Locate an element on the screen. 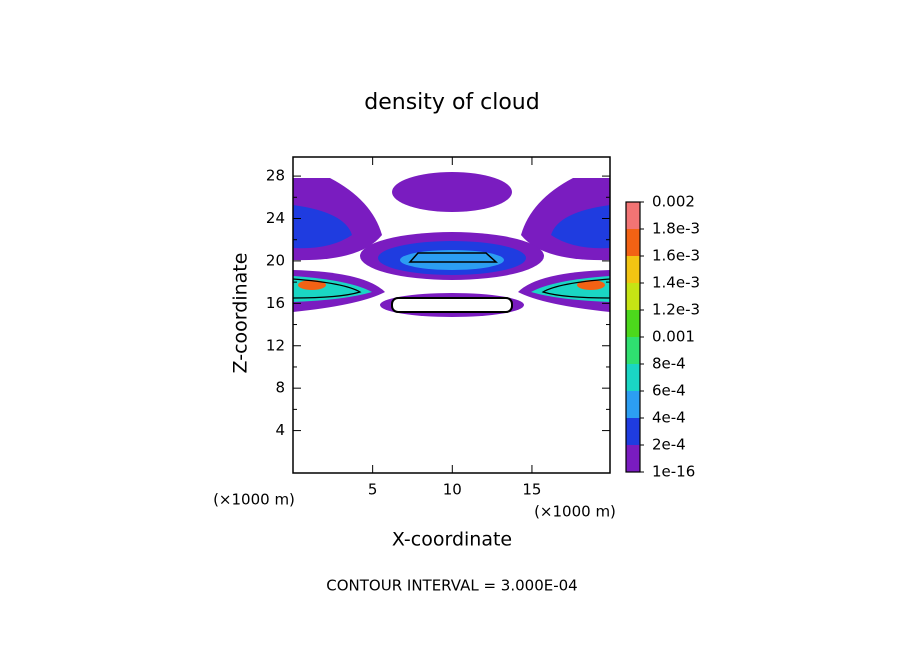 The height and width of the screenshot is (654, 904). colorbar-tick-label: 1e-16 is located at coordinates (673, 472).